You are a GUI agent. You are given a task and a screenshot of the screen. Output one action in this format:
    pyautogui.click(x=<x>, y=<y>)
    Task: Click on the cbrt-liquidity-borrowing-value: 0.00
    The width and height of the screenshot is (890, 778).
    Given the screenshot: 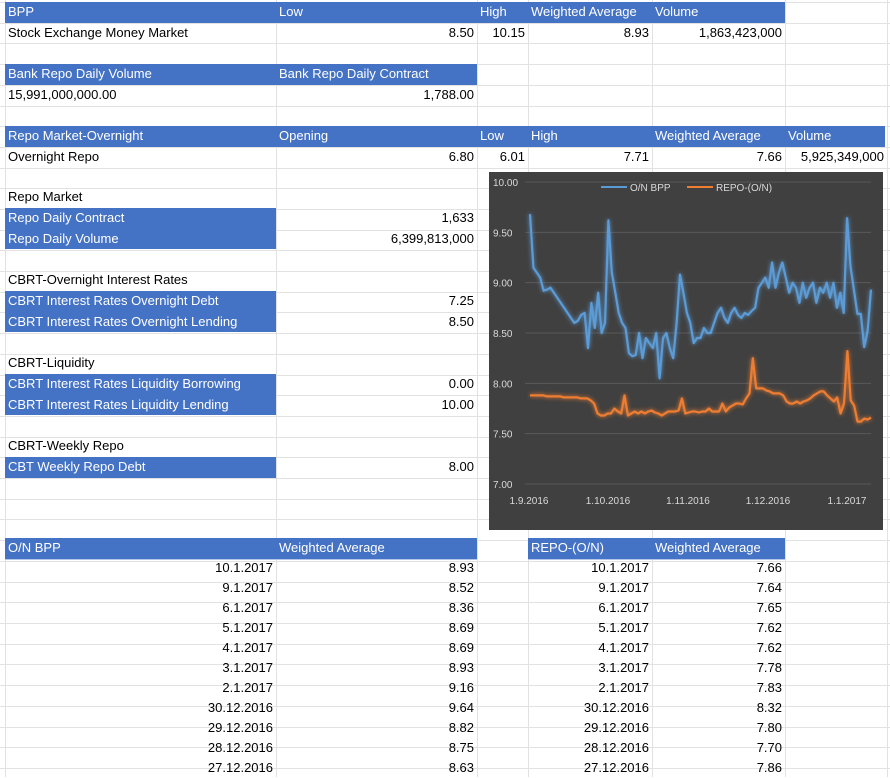 What is the action you would take?
    pyautogui.click(x=461, y=383)
    